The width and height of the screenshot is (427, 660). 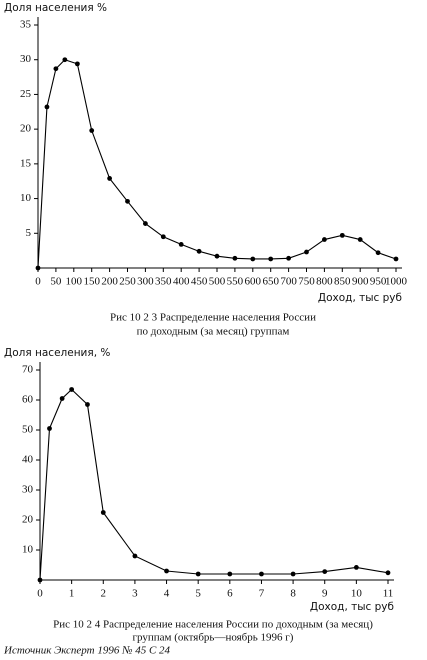 I want to click on x-tick-label: 350, so click(x=163, y=282).